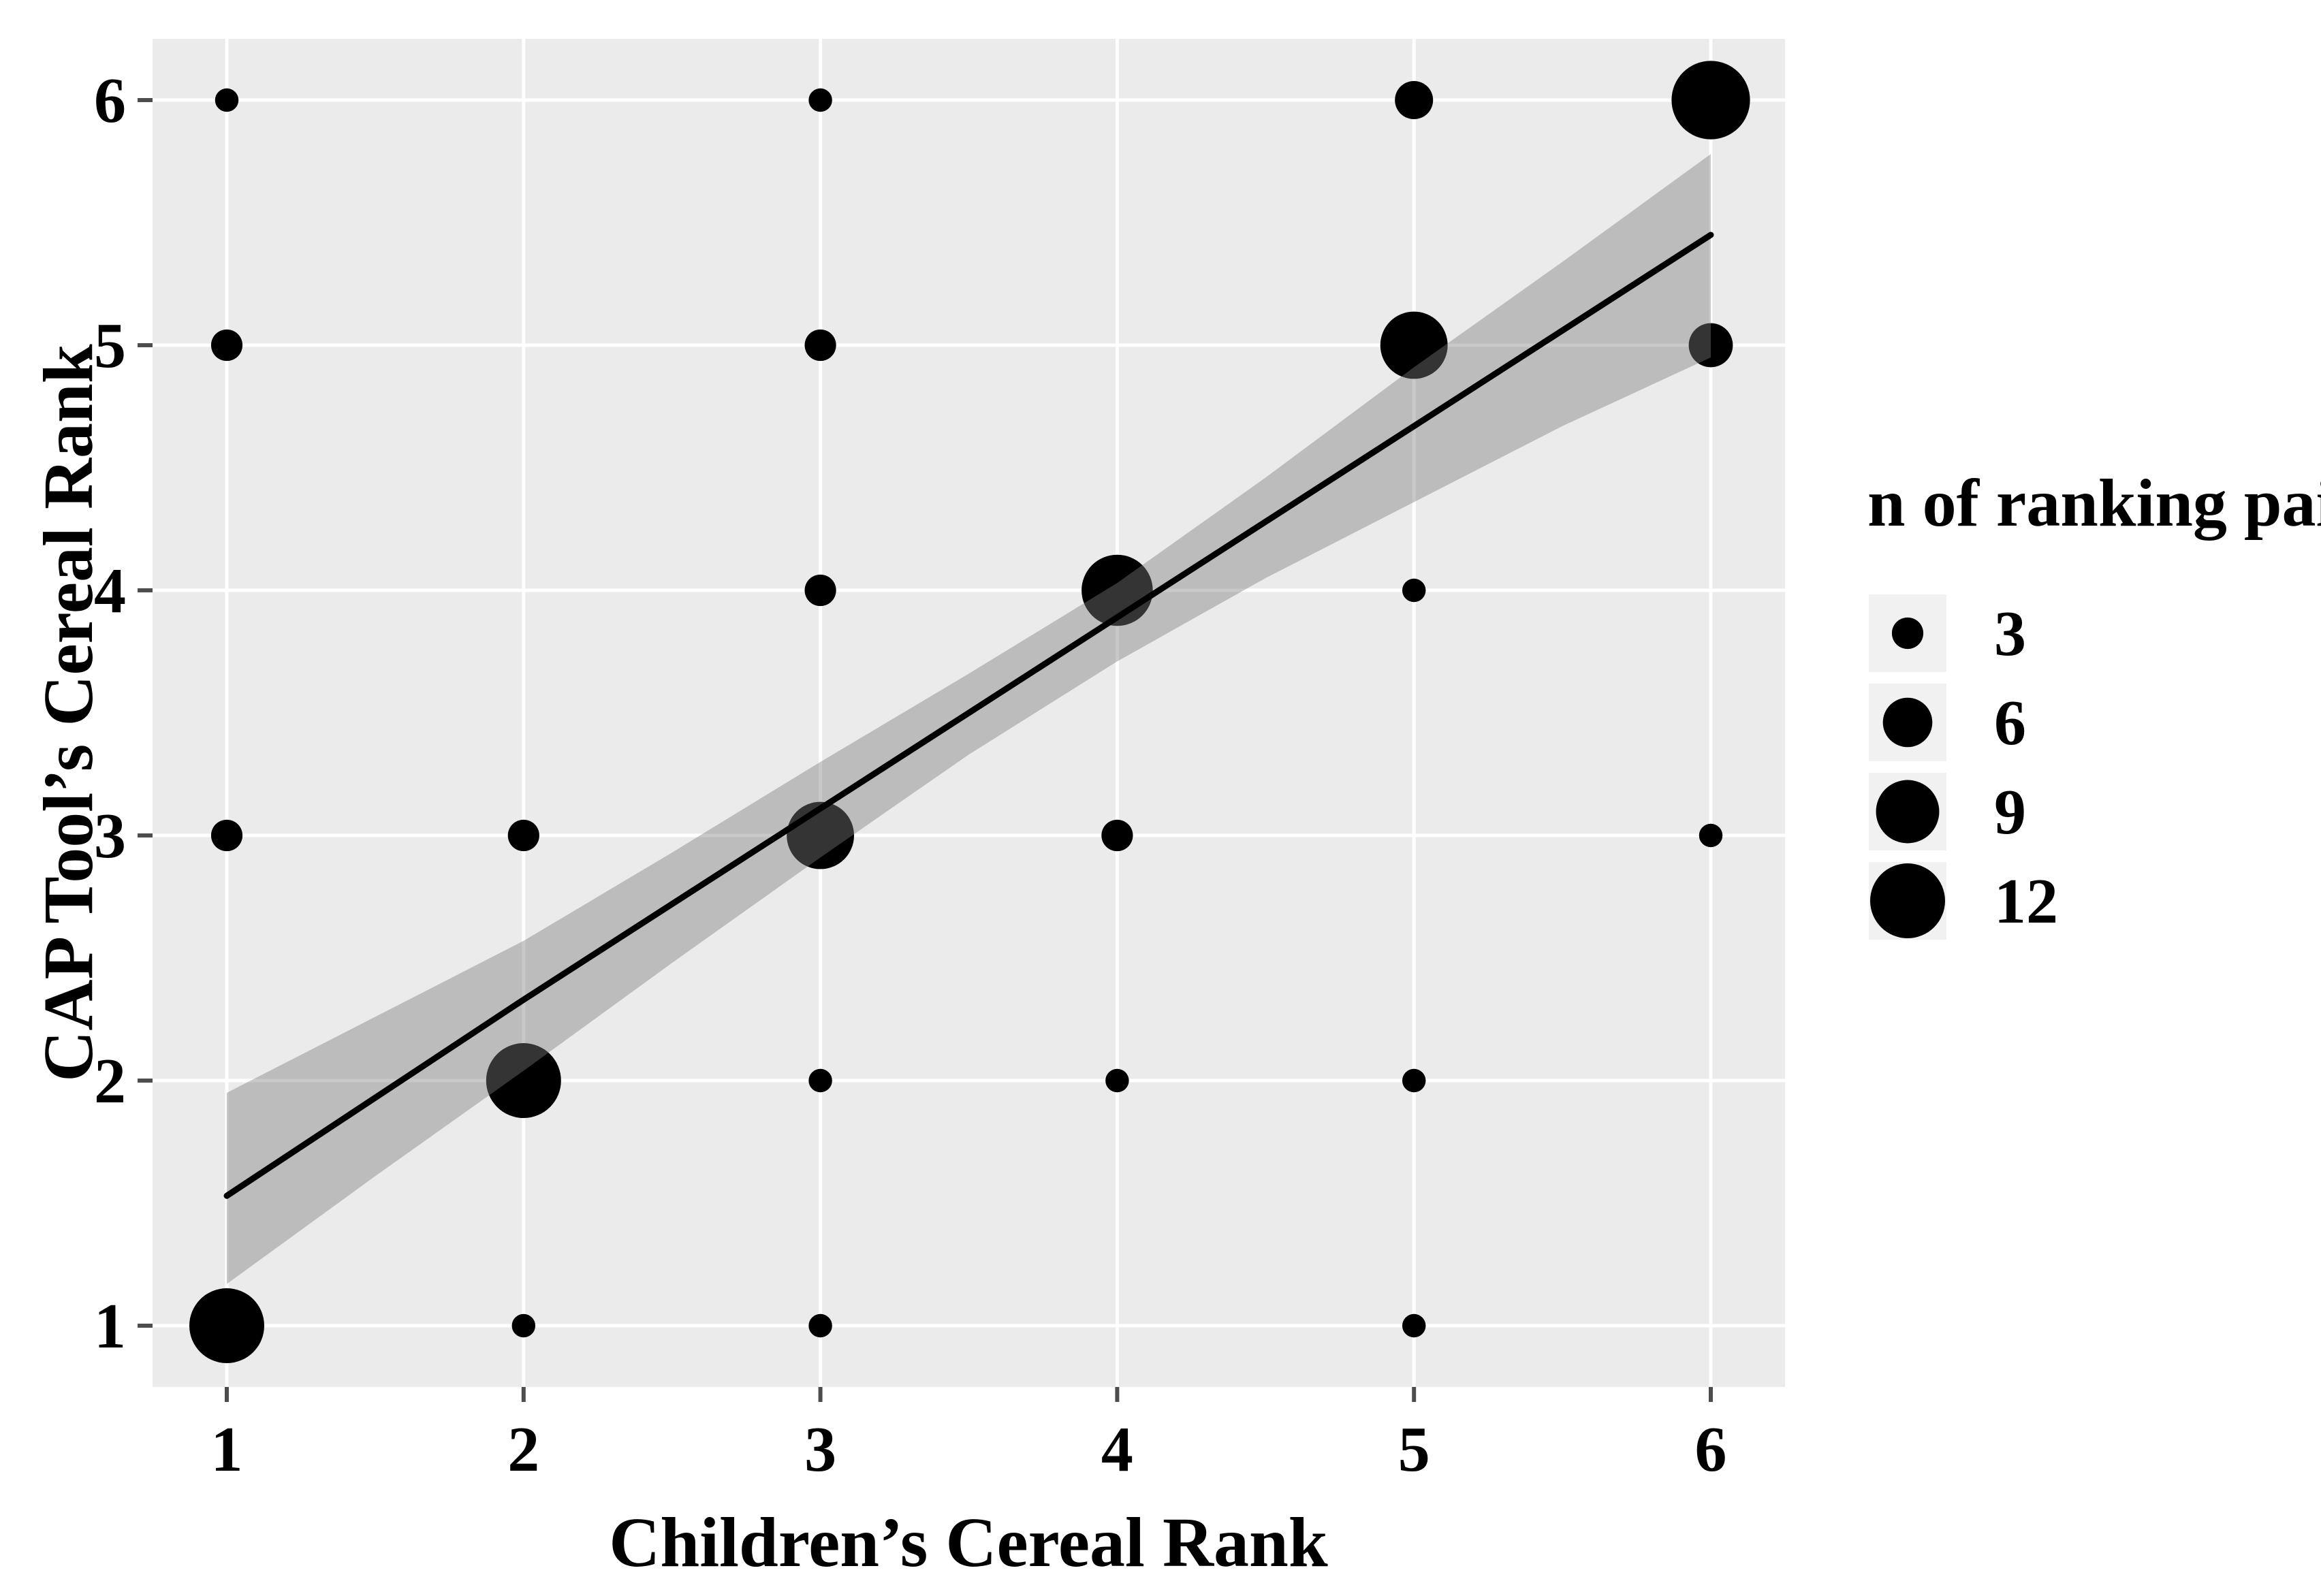  What do you see at coordinates (523, 1449) in the screenshot?
I see `x-tick-label: 2` at bounding box center [523, 1449].